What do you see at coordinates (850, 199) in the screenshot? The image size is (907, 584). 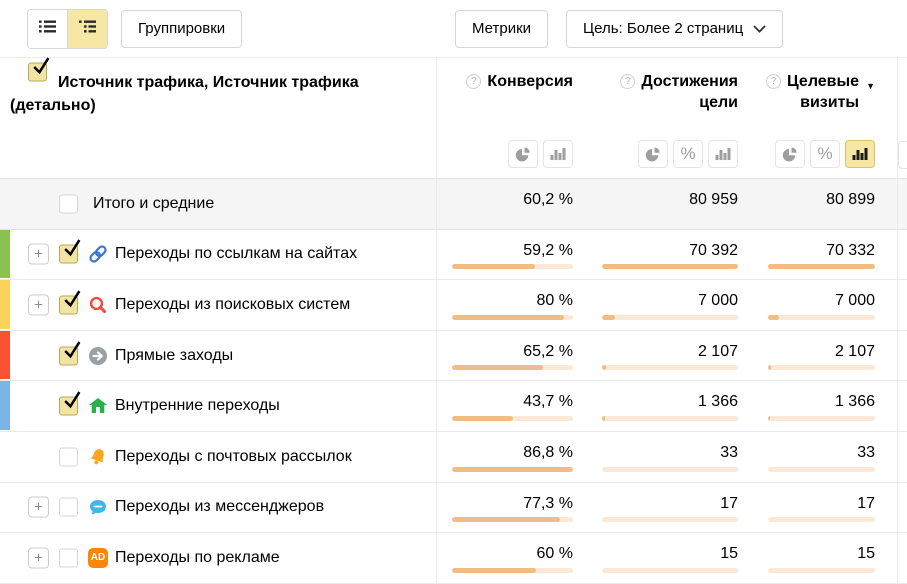 I see `goal-visits-cell: 80 899` at bounding box center [850, 199].